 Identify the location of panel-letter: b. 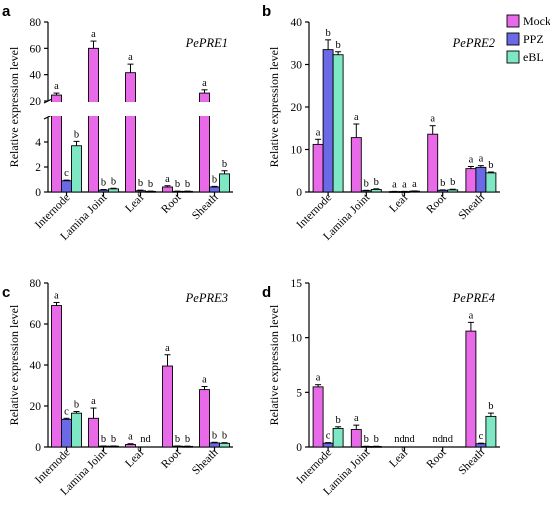
(266, 11).